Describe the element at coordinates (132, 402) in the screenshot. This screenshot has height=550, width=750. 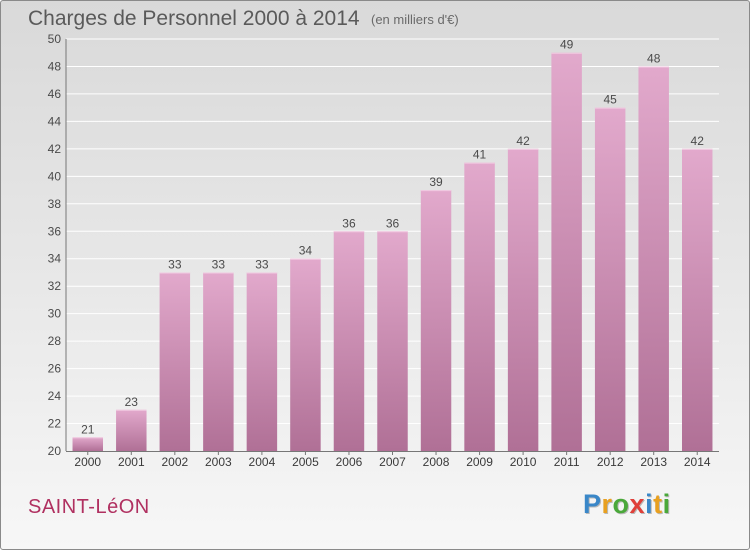
I see `value-label: 23` at that location.